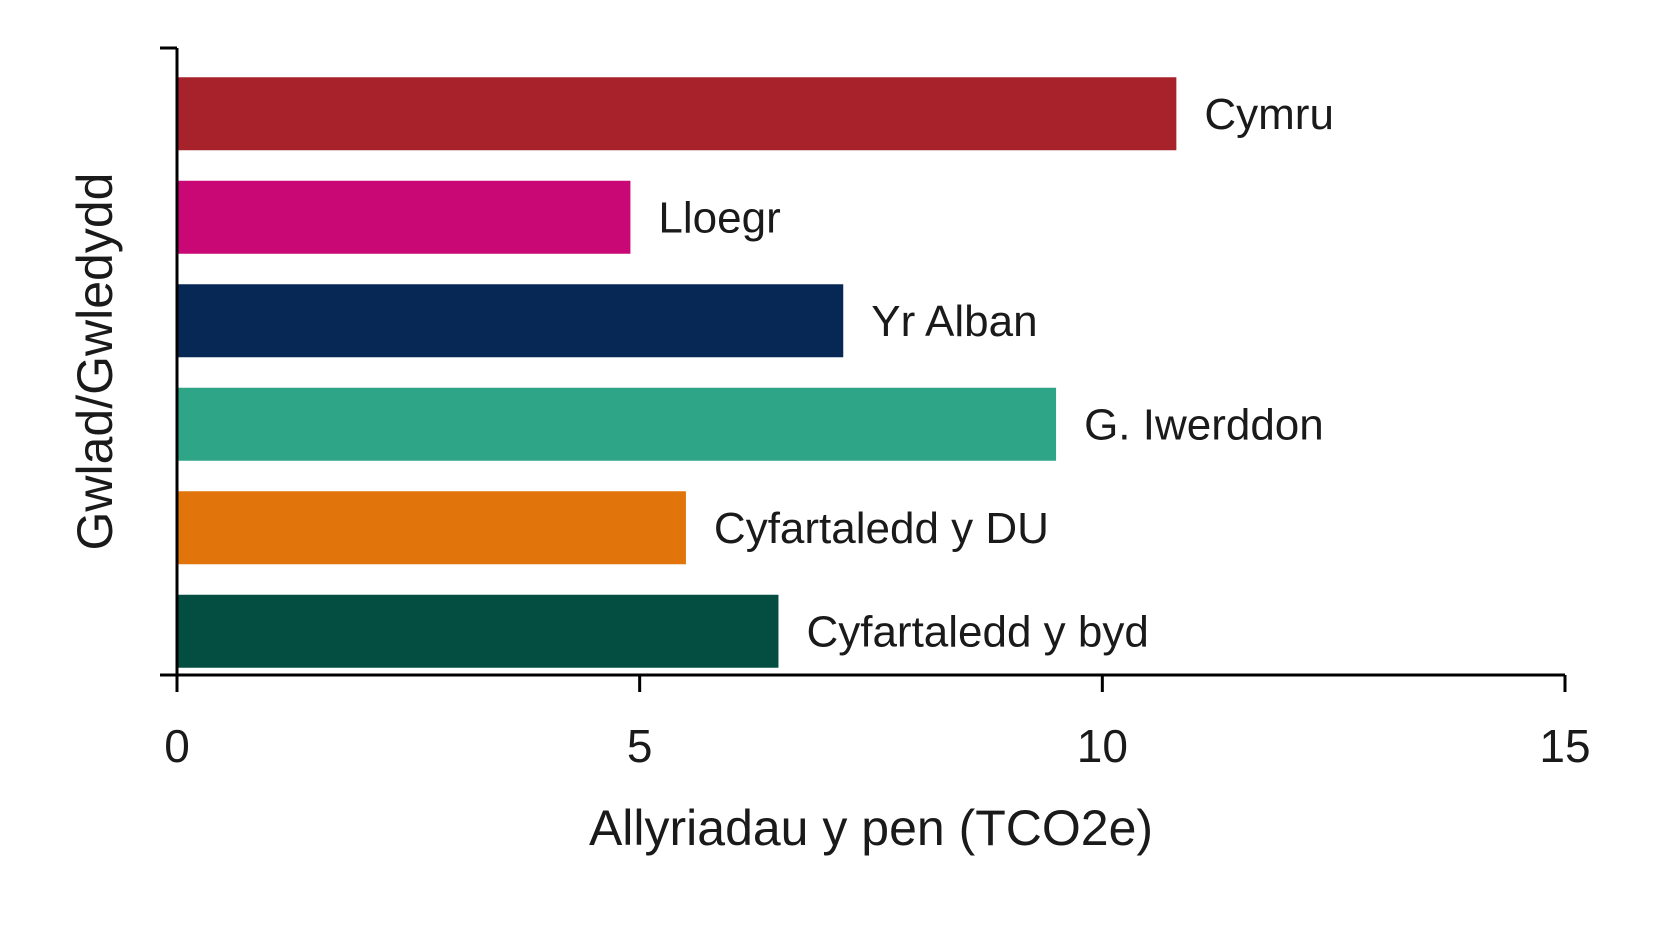 The width and height of the screenshot is (1662, 945). I want to click on bar-yr-alban, so click(510, 321).